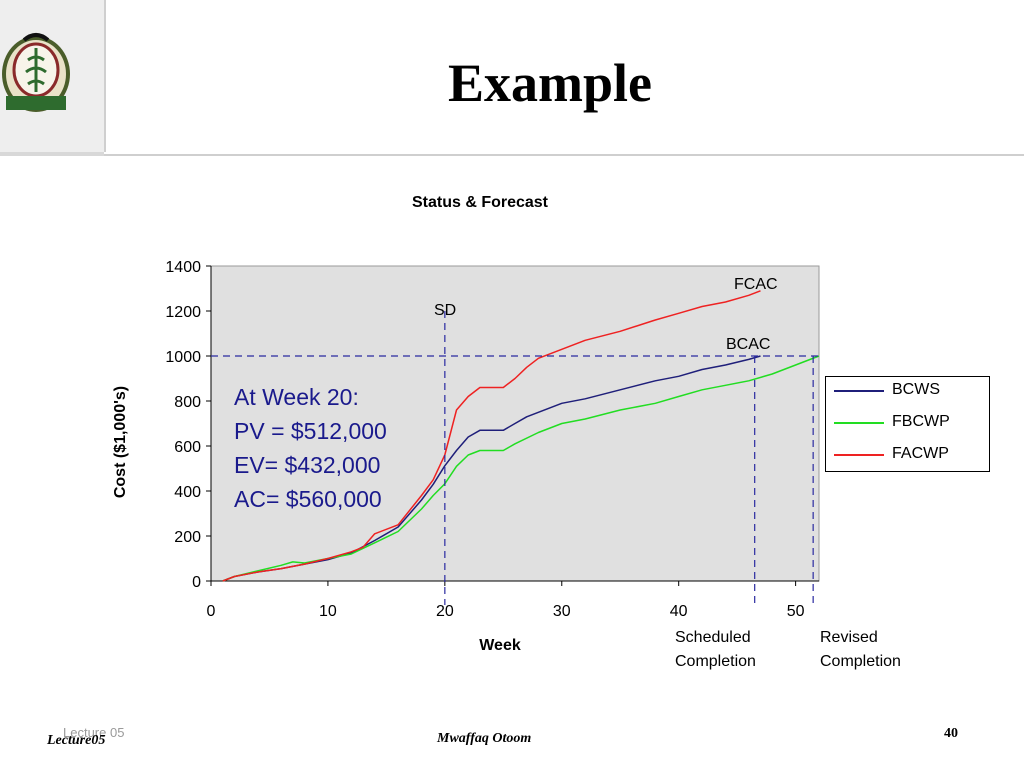 The height and width of the screenshot is (768, 1024). Describe the element at coordinates (187, 537) in the screenshot. I see `y-tick-label: 200` at that location.